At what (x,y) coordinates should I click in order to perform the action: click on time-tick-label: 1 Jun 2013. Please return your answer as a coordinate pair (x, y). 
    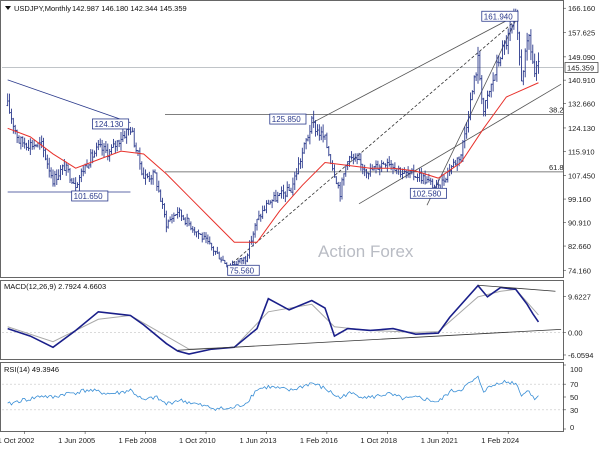
    Looking at the image, I should click on (257, 440).